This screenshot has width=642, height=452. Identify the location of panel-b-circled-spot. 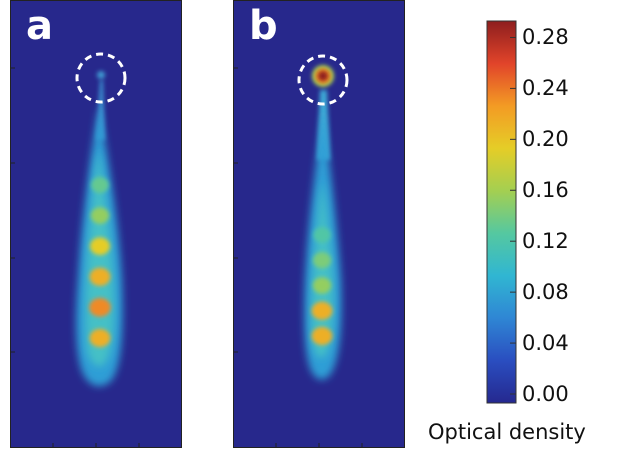
(323, 76).